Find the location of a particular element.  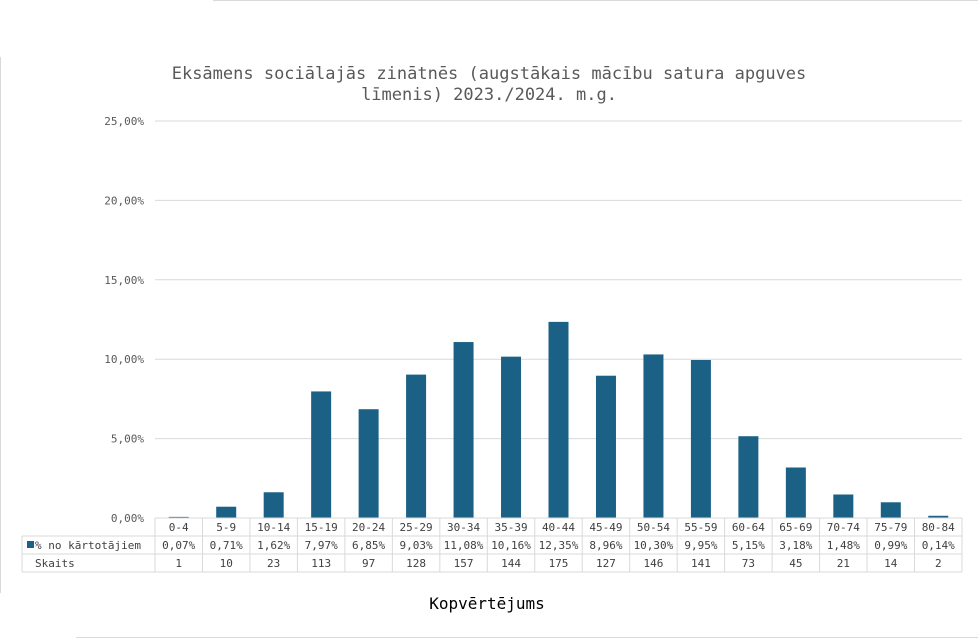

x-tick-label: 55-59 is located at coordinates (700, 527).